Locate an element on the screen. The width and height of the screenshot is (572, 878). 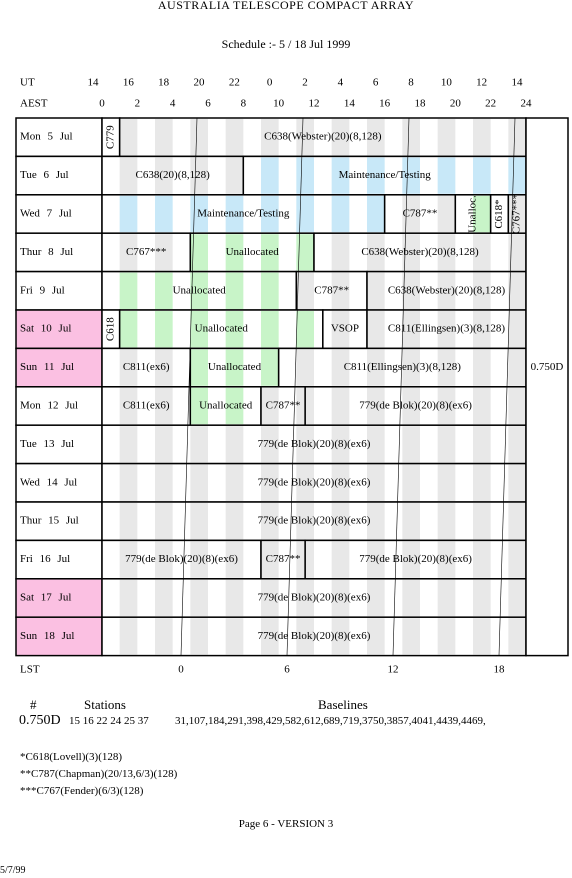
block-label: C638(20)(8,128) is located at coordinates (173, 175).